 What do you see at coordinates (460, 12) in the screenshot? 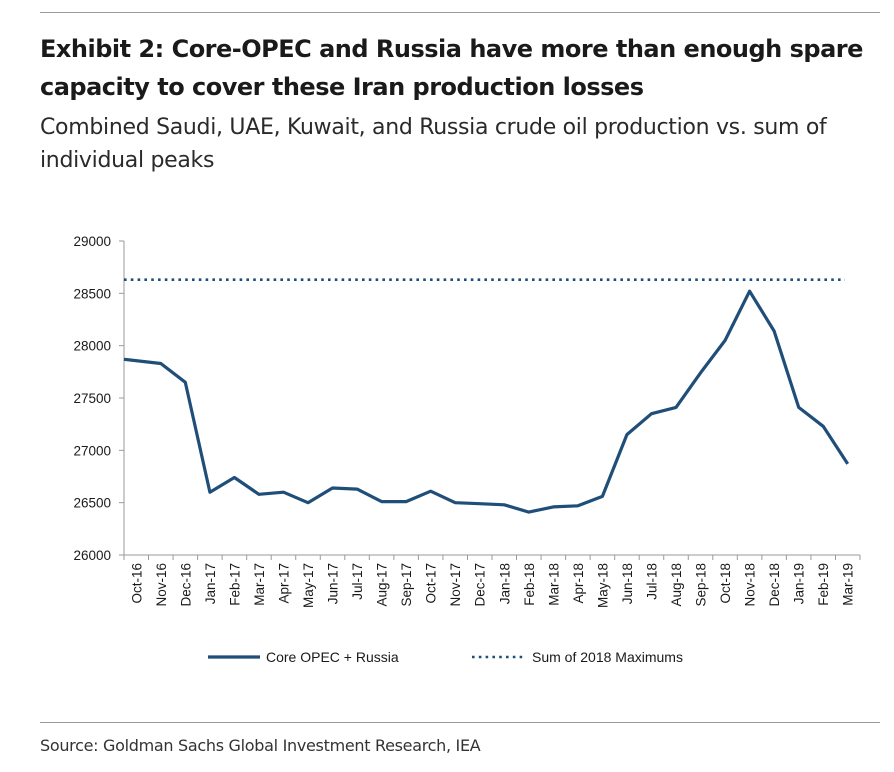
I see `top-rule` at bounding box center [460, 12].